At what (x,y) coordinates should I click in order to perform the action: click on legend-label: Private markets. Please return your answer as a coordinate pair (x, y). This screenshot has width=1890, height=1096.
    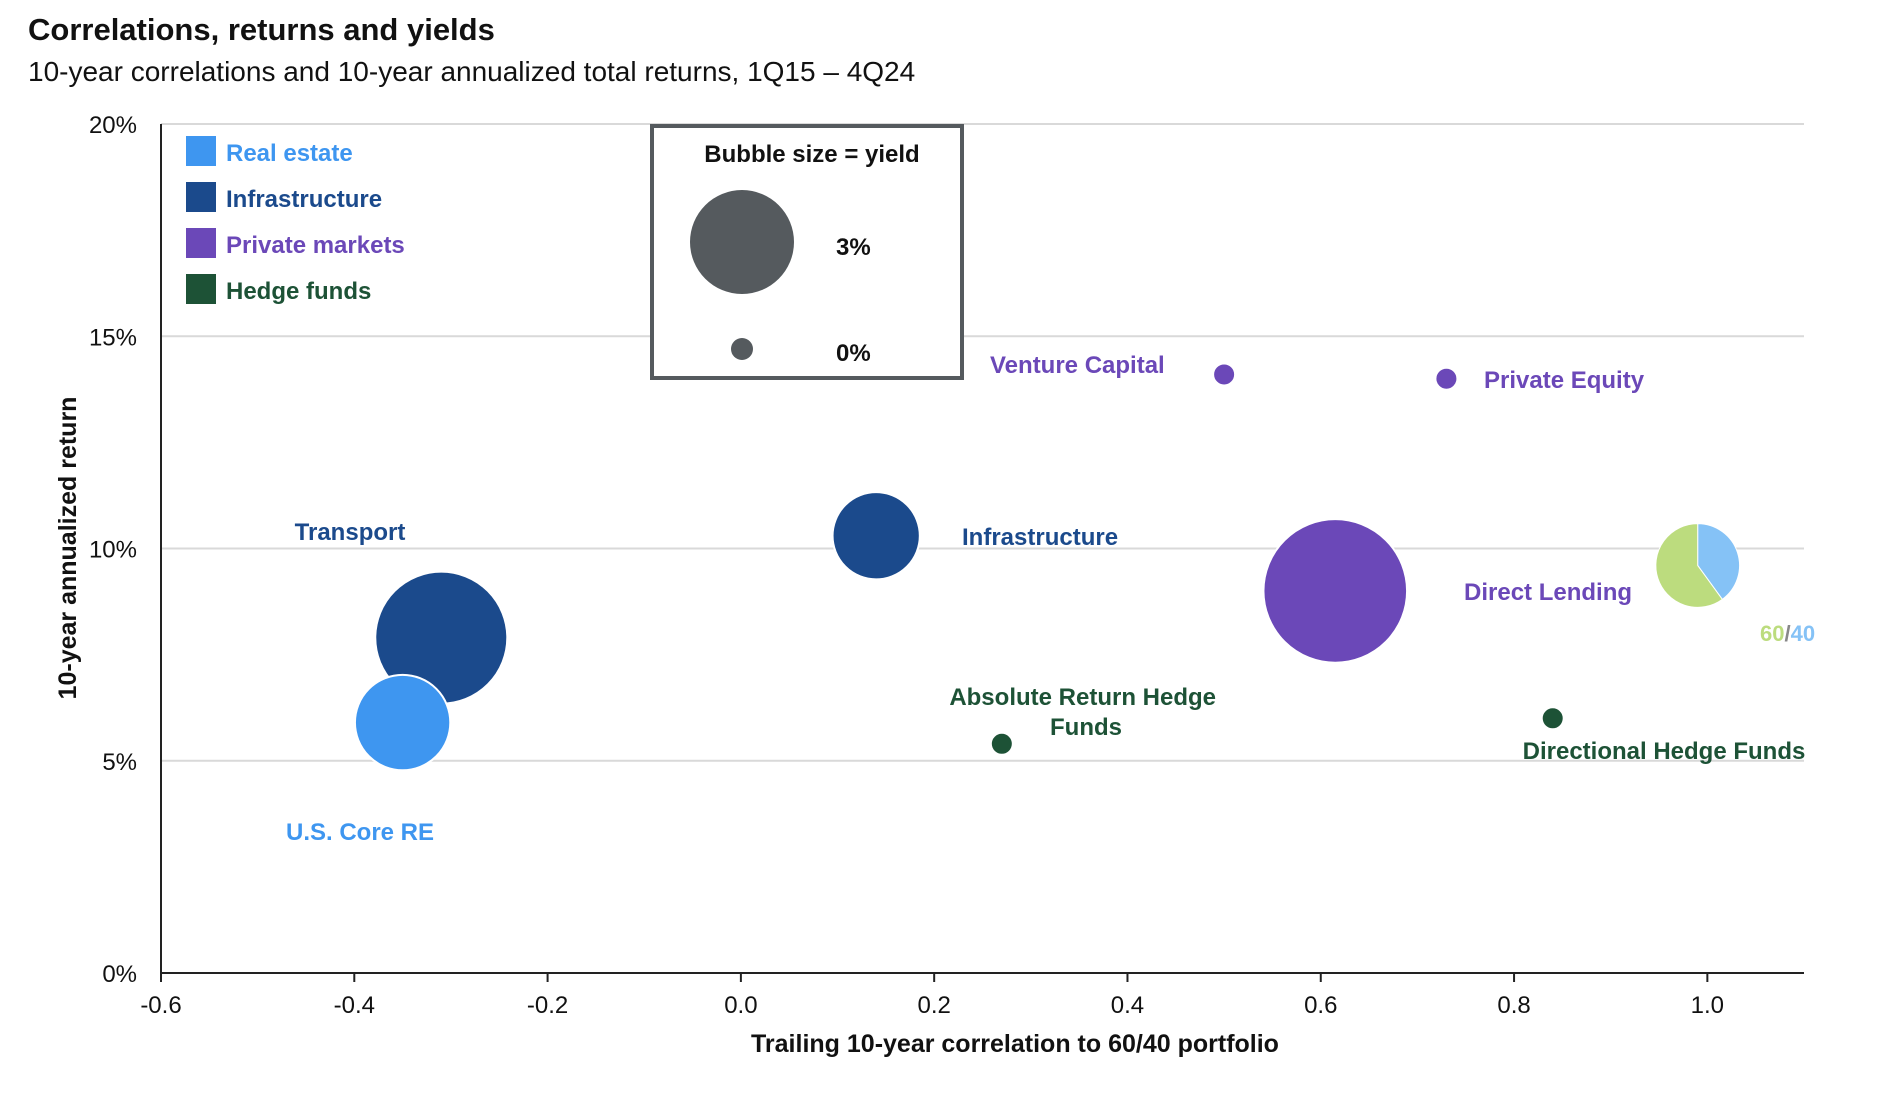
    Looking at the image, I should click on (315, 245).